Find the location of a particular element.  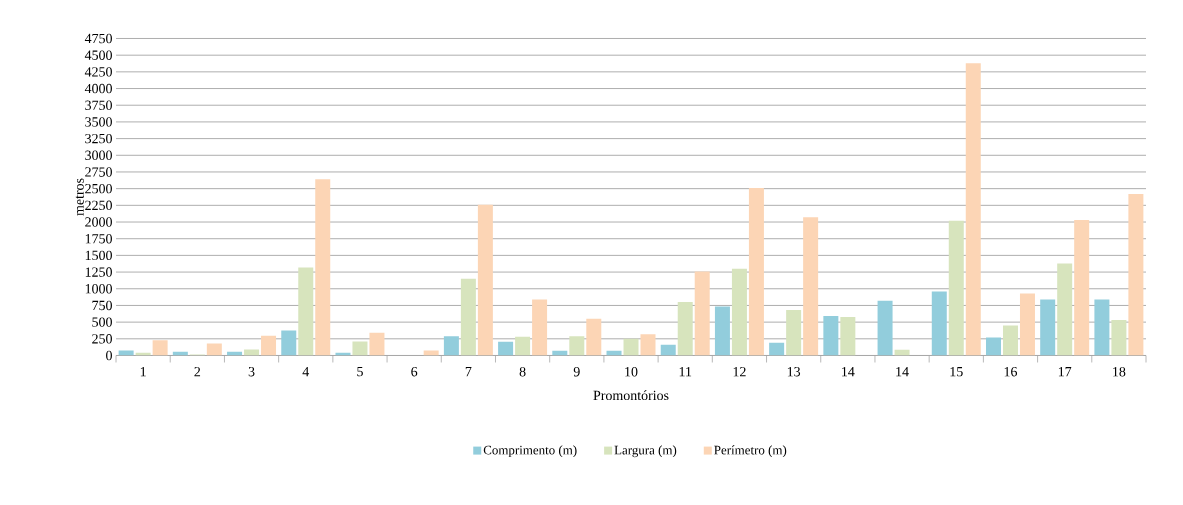

x-tick-label: 2 is located at coordinates (197, 372).